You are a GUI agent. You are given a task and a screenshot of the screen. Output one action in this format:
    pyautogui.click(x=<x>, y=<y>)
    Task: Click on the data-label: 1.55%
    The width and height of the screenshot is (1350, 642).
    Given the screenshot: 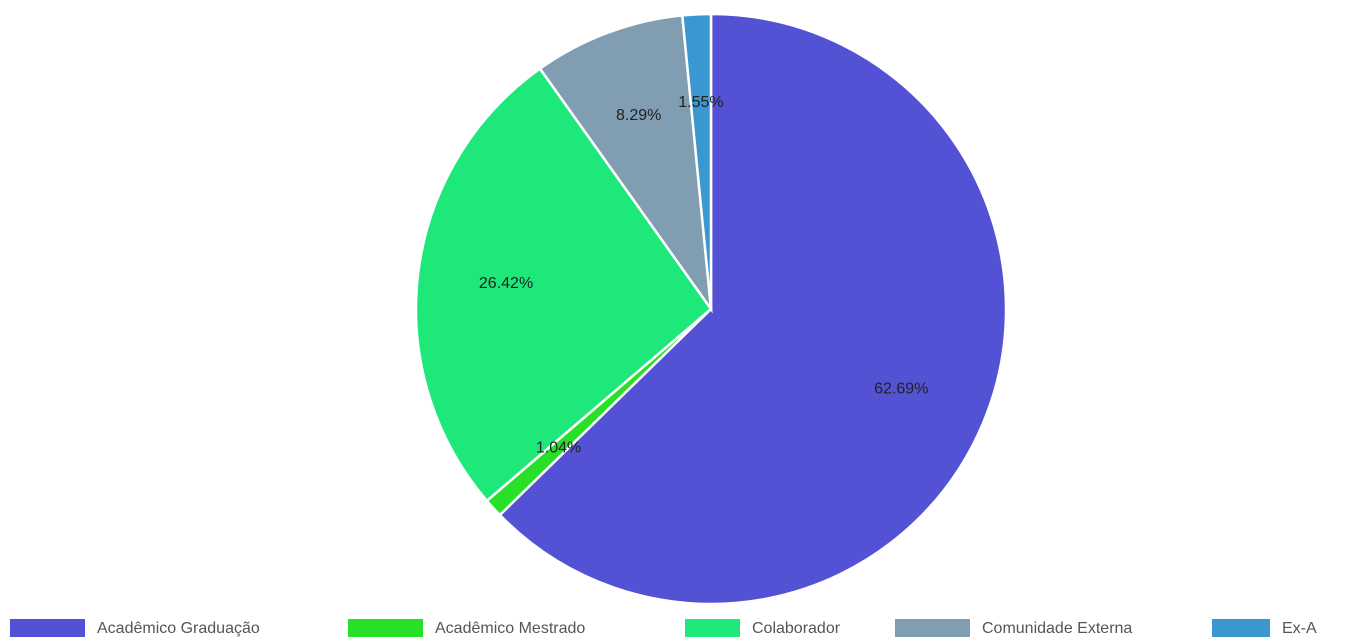 What is the action you would take?
    pyautogui.click(x=700, y=102)
    